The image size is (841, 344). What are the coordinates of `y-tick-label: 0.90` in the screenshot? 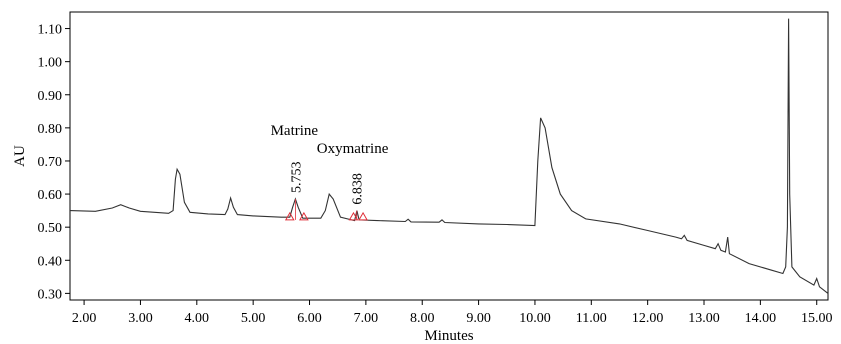 It's located at (50, 96).